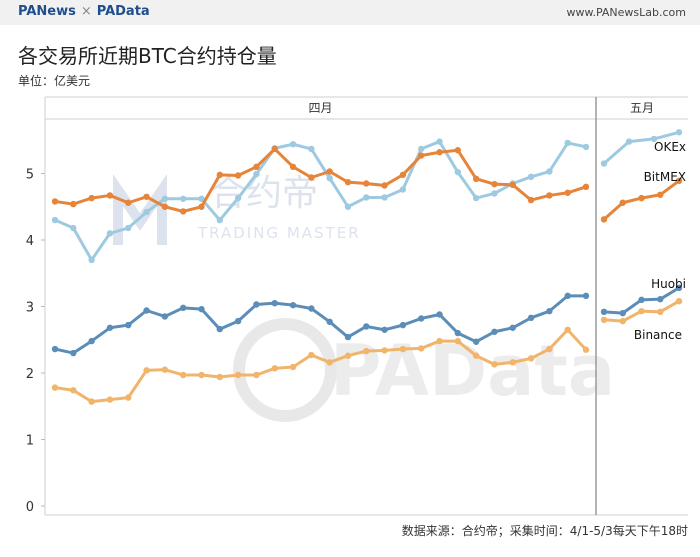  I want to click on watermark-m-icon, so click(140, 209).